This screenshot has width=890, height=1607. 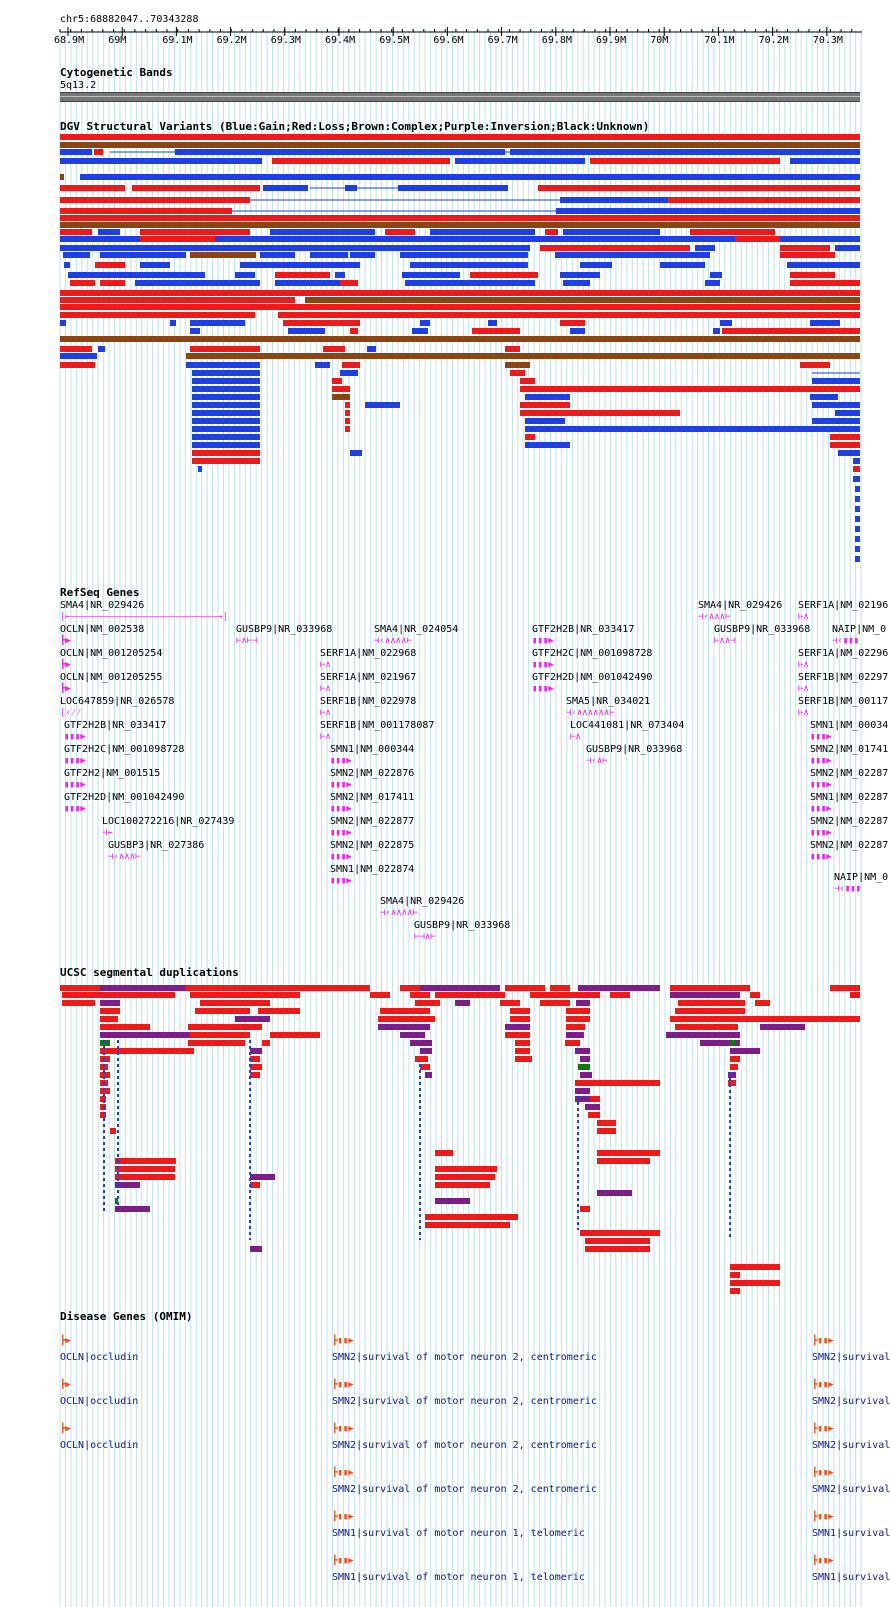 What do you see at coordinates (372, 749) in the screenshot?
I see `refseq-gene-label: SMN1|NM_000344` at bounding box center [372, 749].